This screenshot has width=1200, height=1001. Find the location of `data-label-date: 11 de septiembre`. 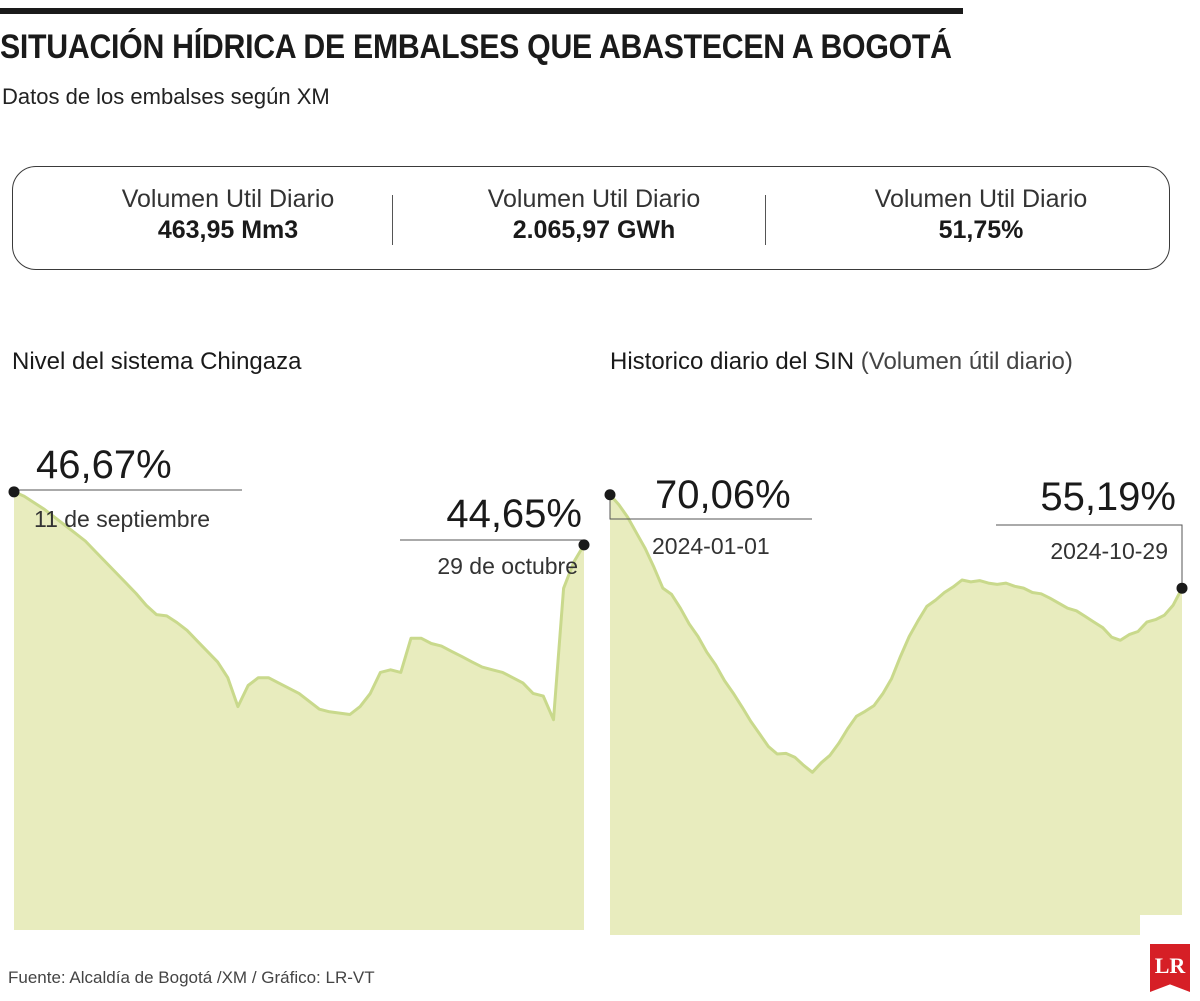

data-label-date: 11 de septiembre is located at coordinates (122, 519).